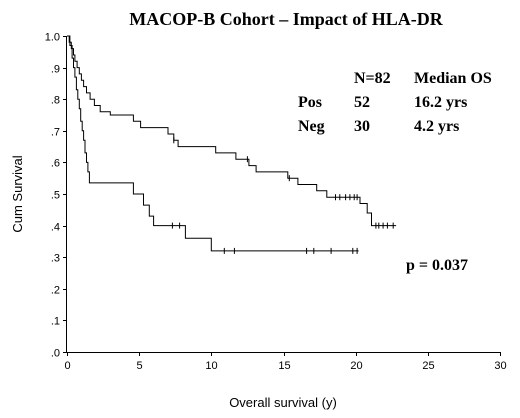  What do you see at coordinates (356, 366) in the screenshot?
I see `x-tick-label: 20` at bounding box center [356, 366].